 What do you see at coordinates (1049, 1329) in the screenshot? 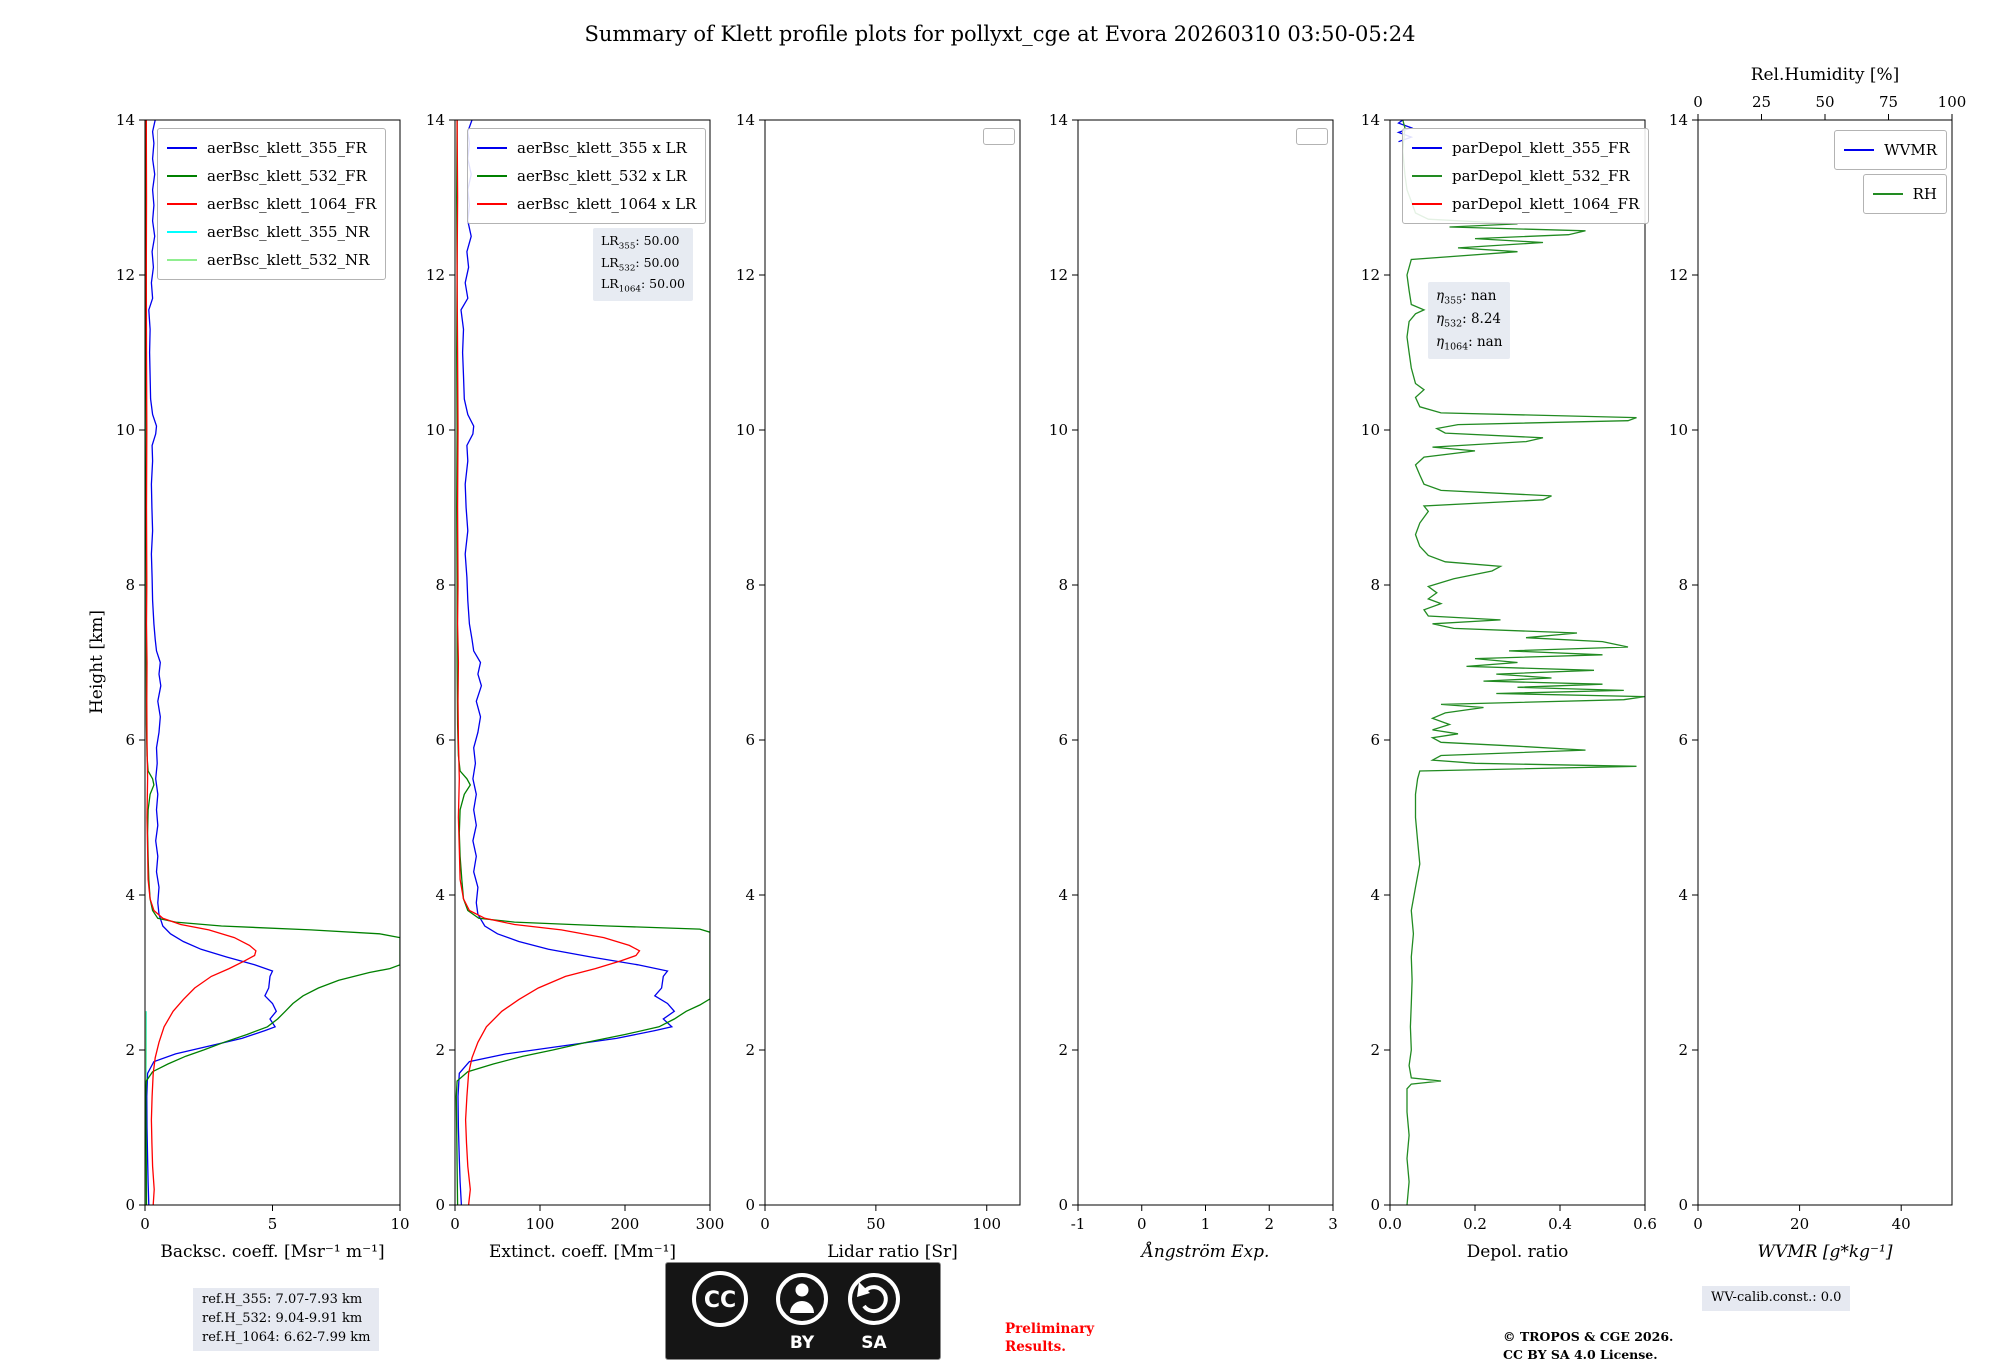
I see `preliminary-line: Preliminary` at bounding box center [1049, 1329].